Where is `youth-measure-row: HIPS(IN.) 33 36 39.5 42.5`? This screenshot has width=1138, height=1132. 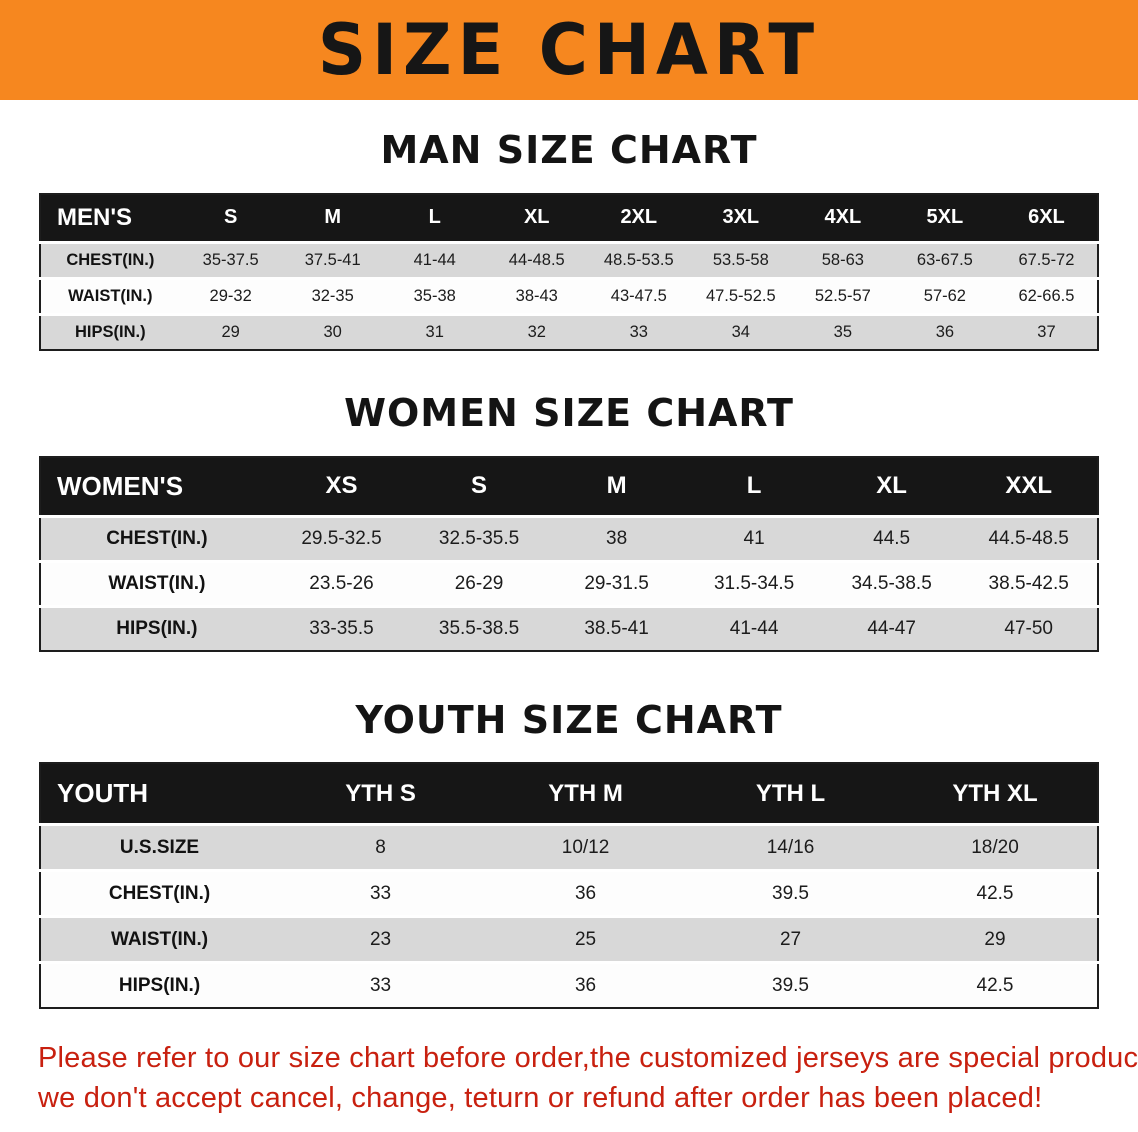
youth-measure-row: HIPS(IN.) 33 36 39.5 42.5 is located at coordinates (569, 985).